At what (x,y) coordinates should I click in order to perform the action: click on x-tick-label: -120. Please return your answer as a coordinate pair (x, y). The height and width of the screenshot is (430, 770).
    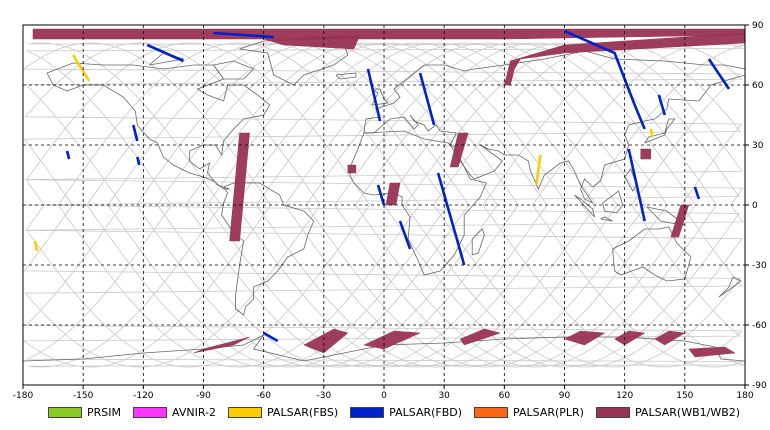
    Looking at the image, I should click on (143, 396).